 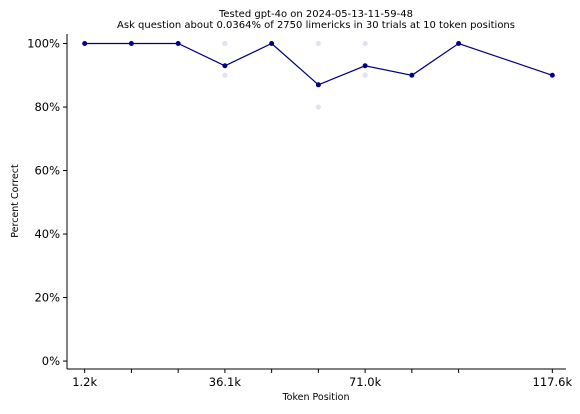 I want to click on chart-title: Tested gpt-4o on 2024-05-13-11-59-48, so click(x=315, y=14).